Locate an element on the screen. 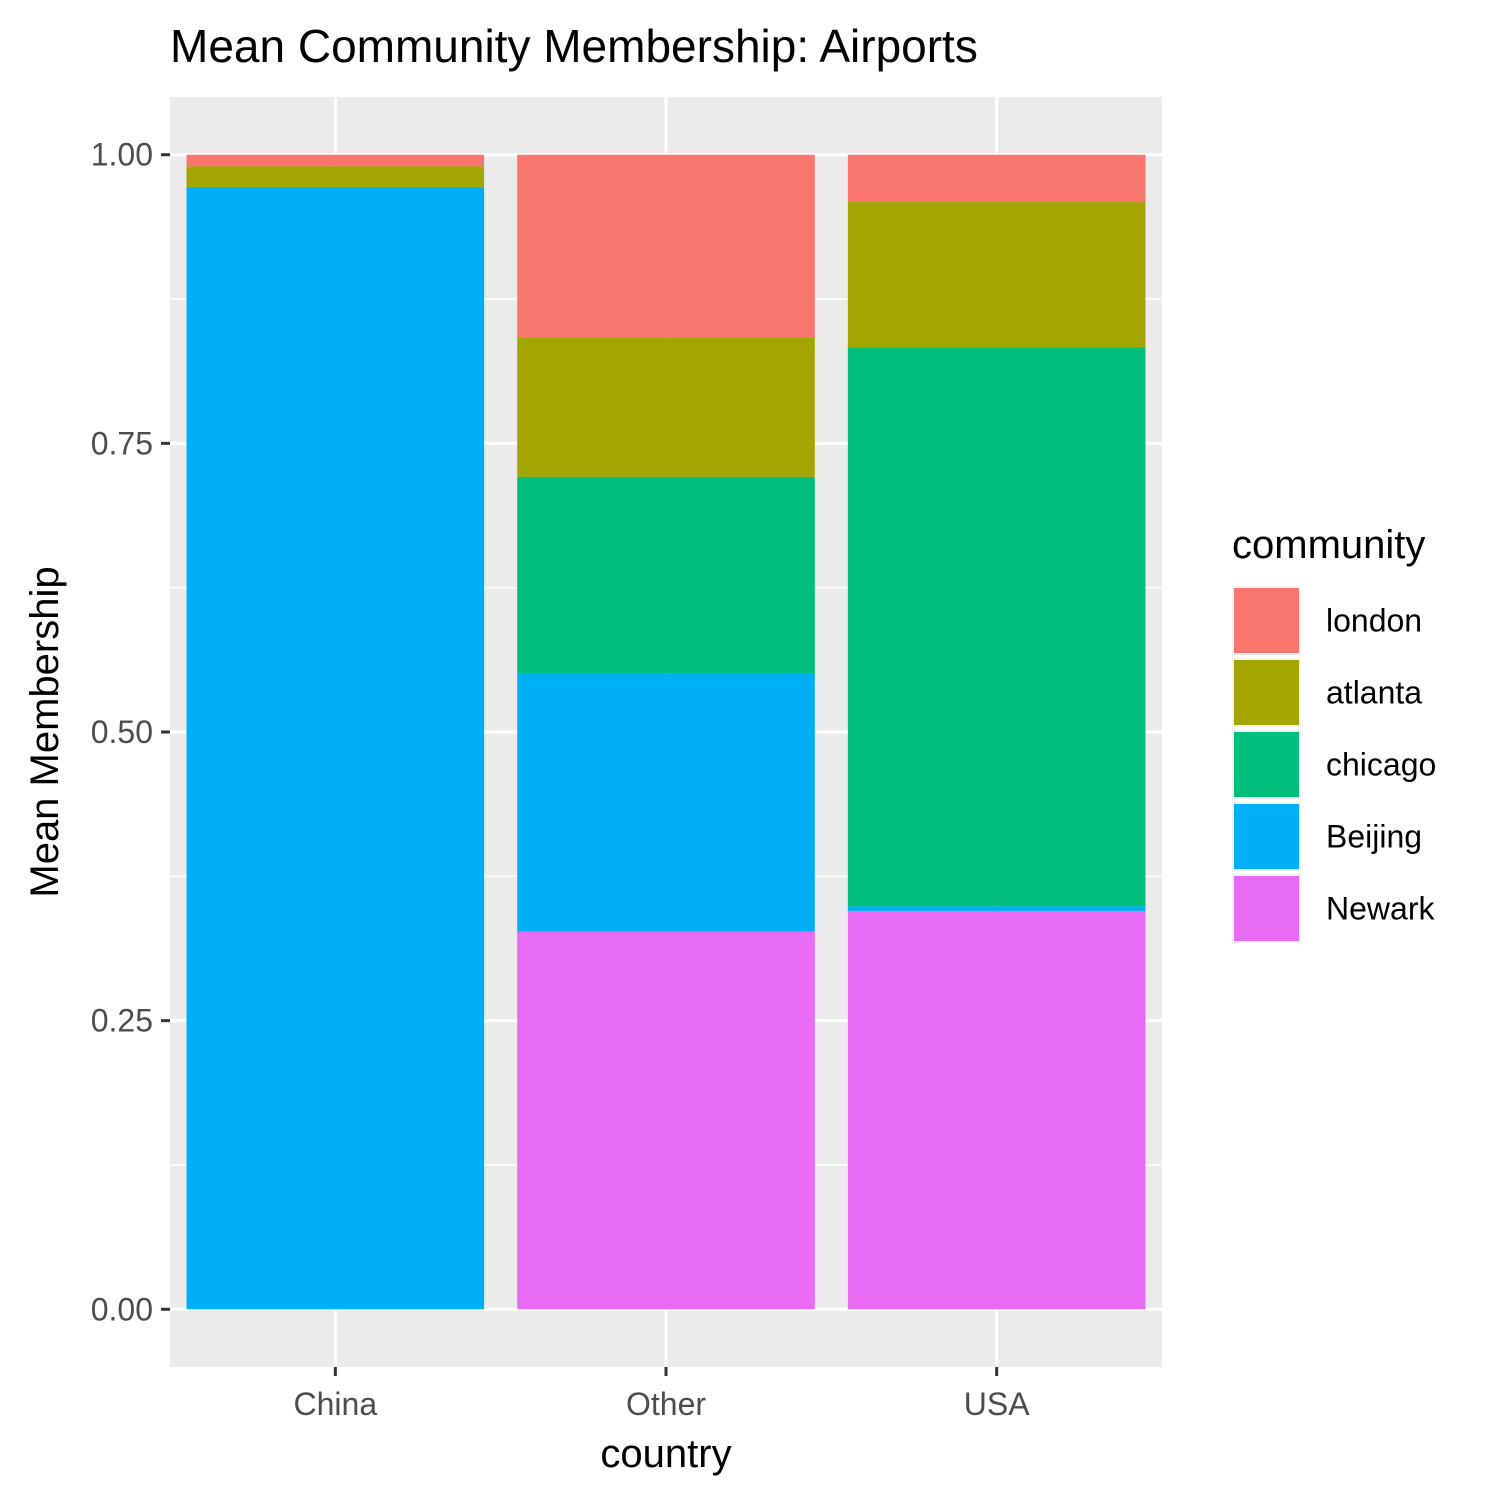  y-tick-label: 0.25 is located at coordinates (122, 1021).